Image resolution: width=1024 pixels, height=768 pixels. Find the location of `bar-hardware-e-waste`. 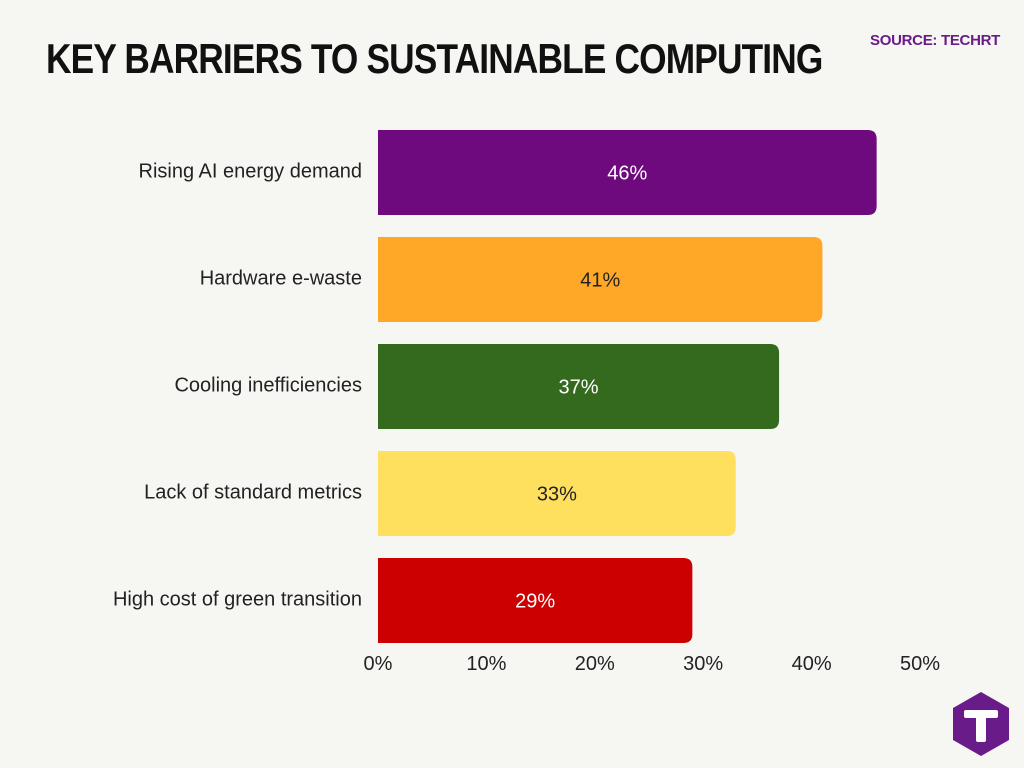

bar-hardware-e-waste is located at coordinates (600, 279).